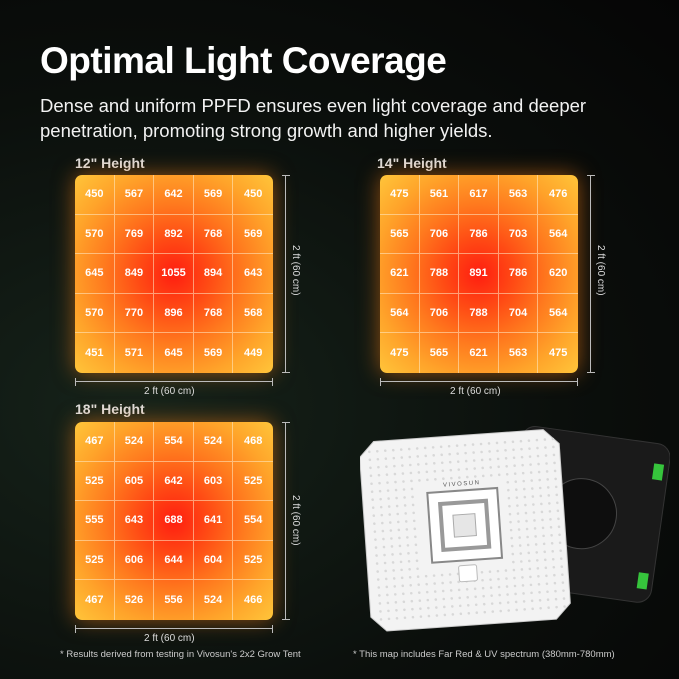  I want to click on ppfd-cell: 568, so click(253, 314).